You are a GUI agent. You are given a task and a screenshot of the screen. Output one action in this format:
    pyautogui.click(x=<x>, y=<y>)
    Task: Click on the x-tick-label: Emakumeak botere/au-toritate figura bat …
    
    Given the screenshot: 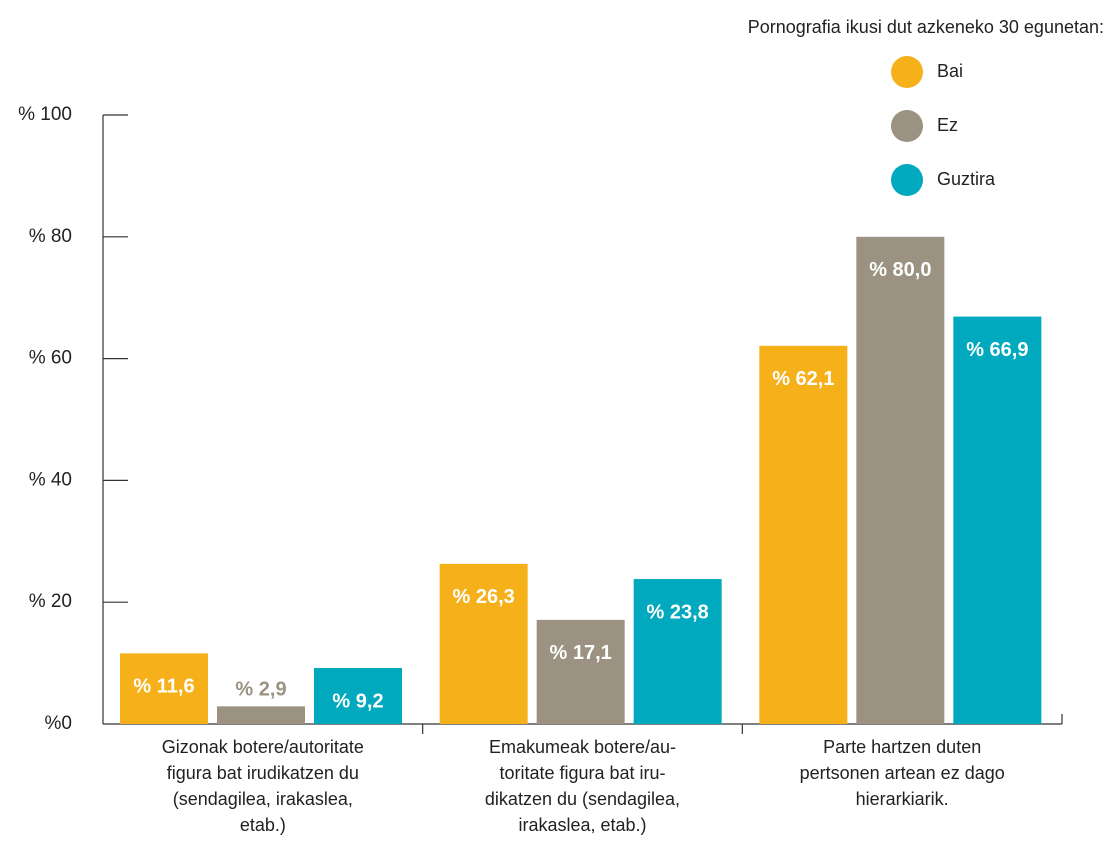 What is the action you would take?
    pyautogui.click(x=582, y=786)
    